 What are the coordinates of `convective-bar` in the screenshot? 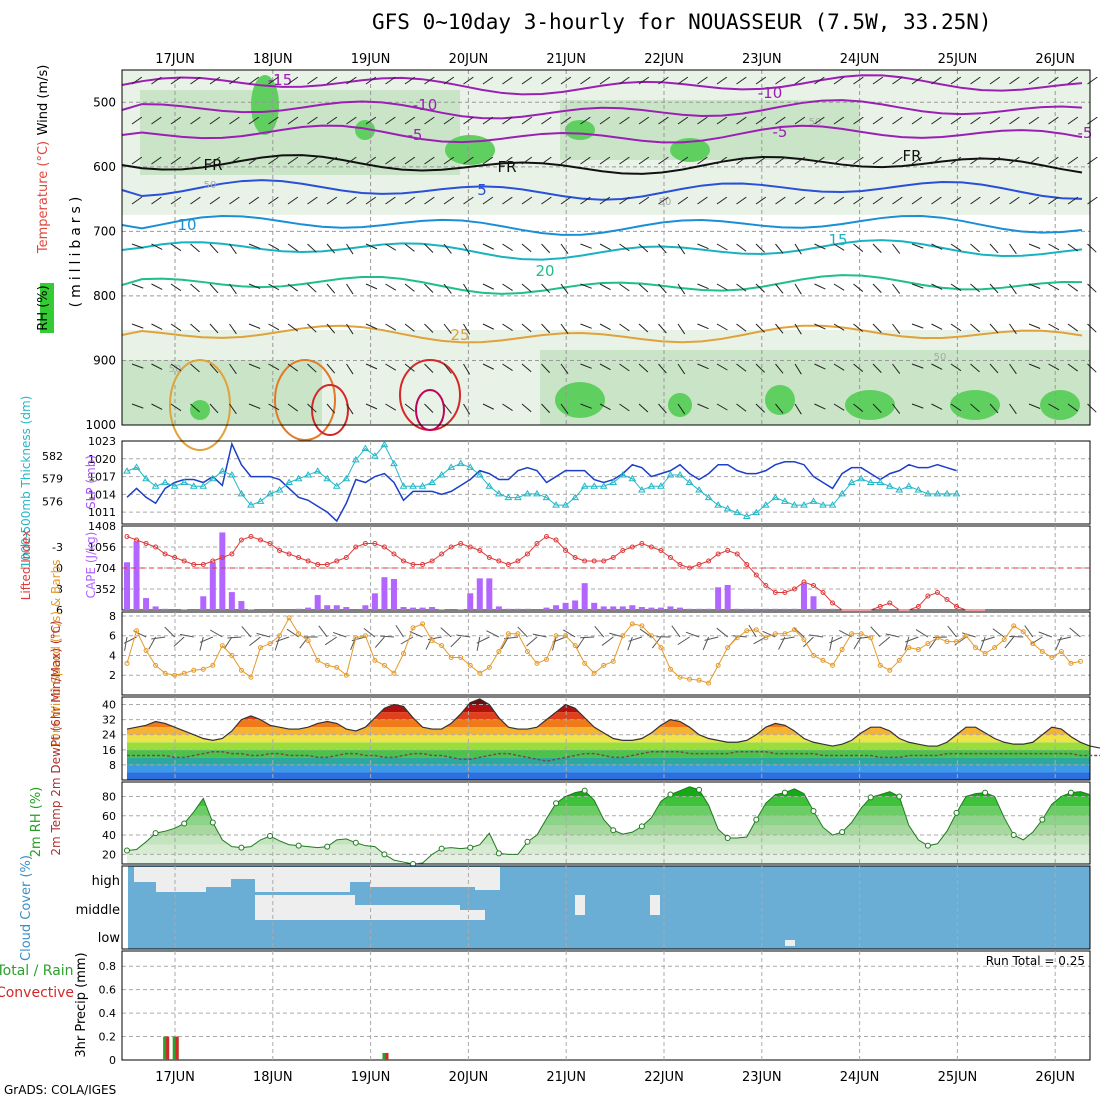 It's located at (387, 1056).